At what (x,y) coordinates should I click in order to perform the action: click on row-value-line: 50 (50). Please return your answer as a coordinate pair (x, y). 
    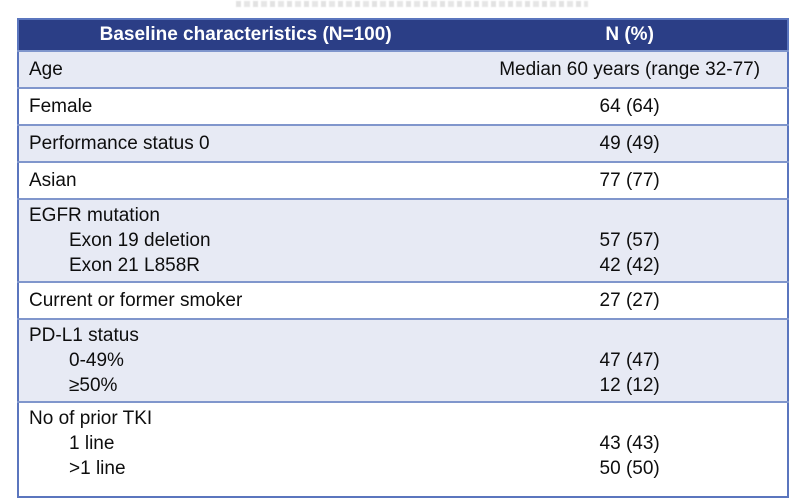
    Looking at the image, I should click on (629, 468).